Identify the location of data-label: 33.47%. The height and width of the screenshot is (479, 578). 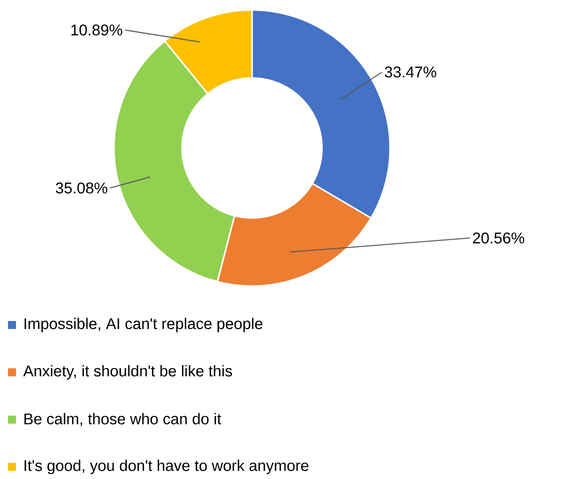
(410, 72).